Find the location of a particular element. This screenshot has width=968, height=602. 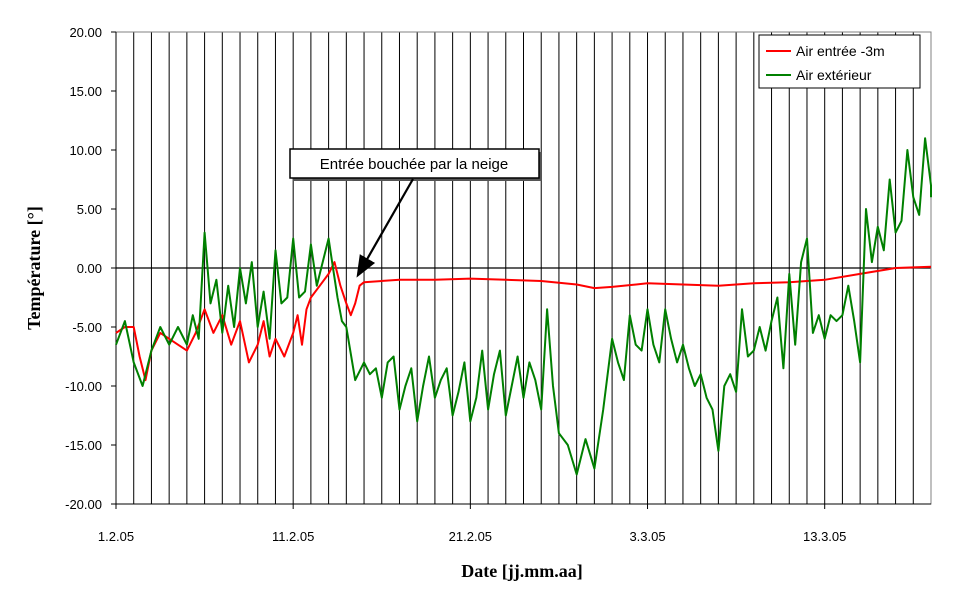

y-tick-label: -15.00 is located at coordinates (83, 445).